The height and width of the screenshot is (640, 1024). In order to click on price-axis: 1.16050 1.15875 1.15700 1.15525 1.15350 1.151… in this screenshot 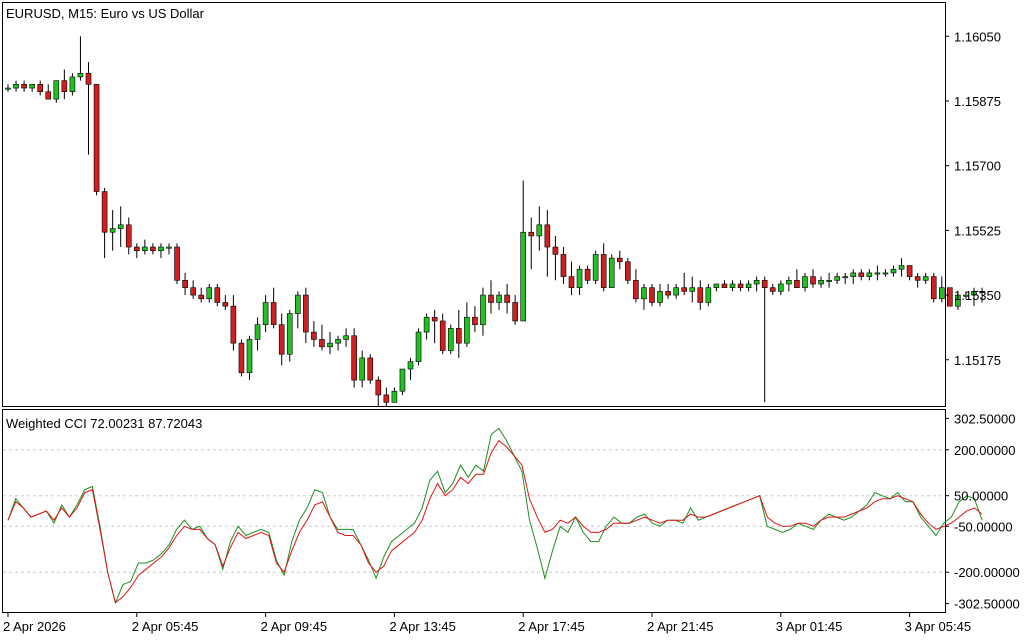, I will do `click(973, 198)`.